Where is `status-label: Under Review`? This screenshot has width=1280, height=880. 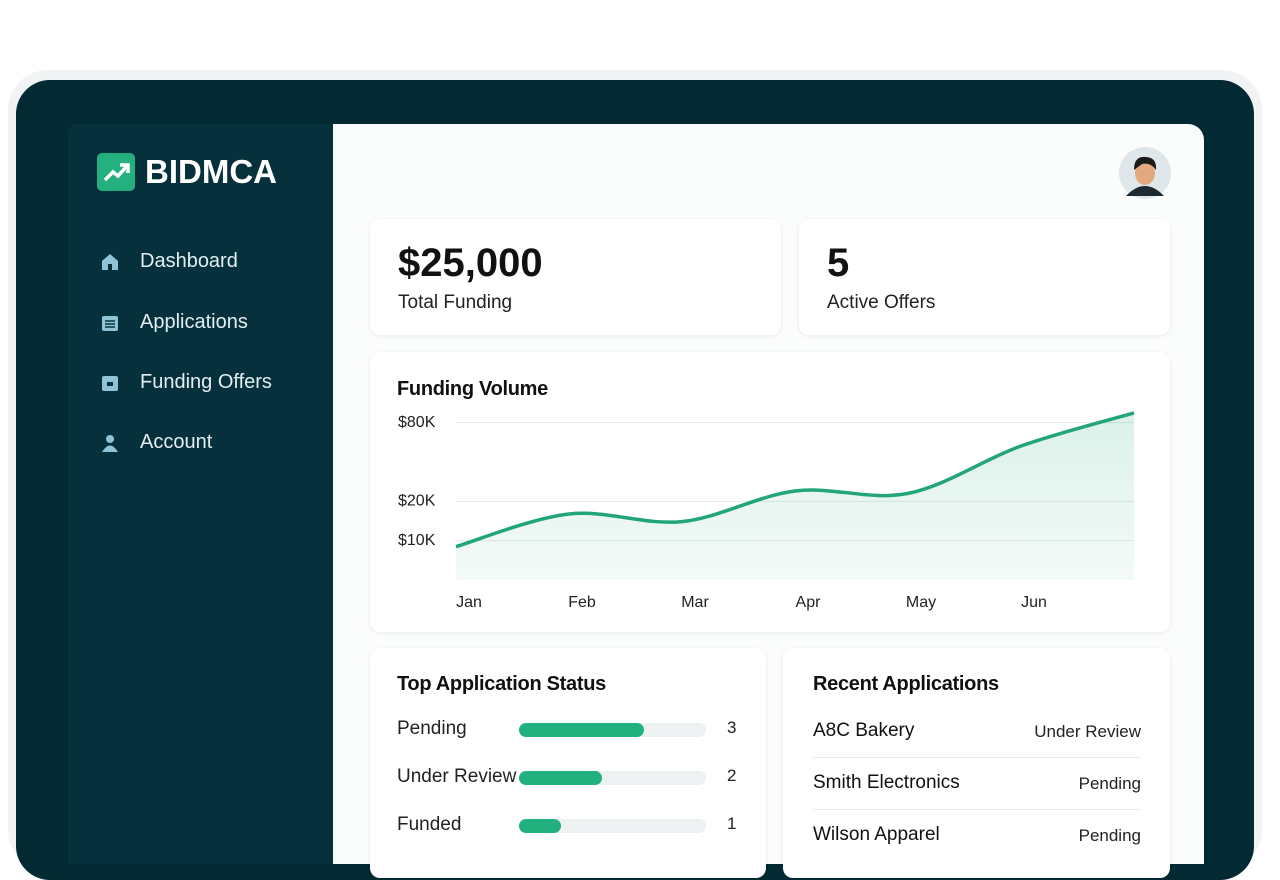
status-label: Under Review is located at coordinates (457, 776).